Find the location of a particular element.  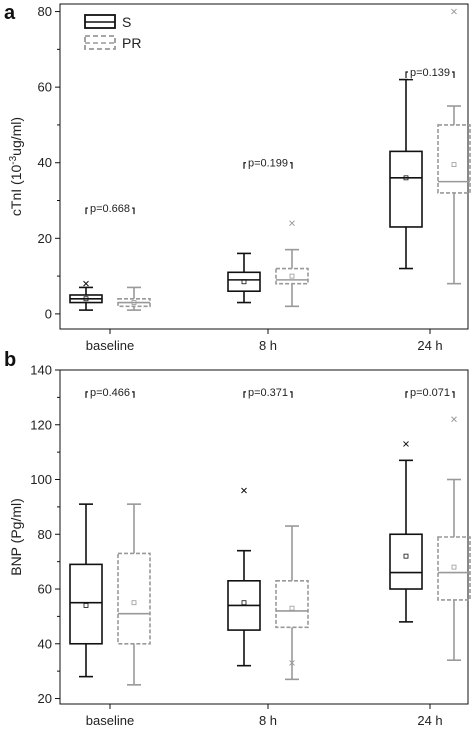

pvalue-label: p=0.071 is located at coordinates (430, 393).